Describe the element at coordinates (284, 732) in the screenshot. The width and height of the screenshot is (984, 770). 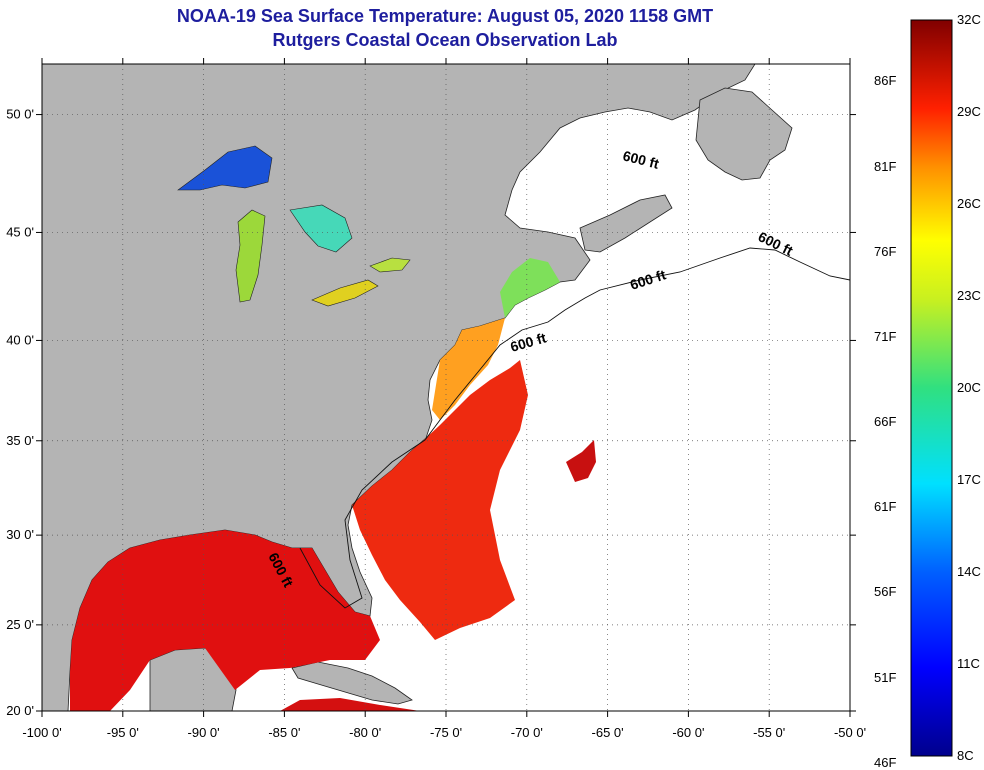
I see `lon-tick-label: -85 0'` at that location.